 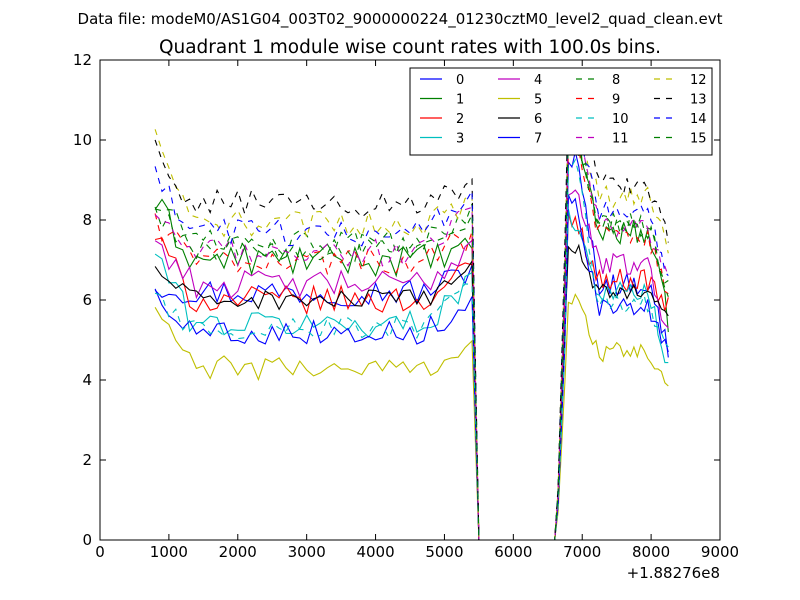 What do you see at coordinates (616, 80) in the screenshot?
I see `legend-label-8: 8` at bounding box center [616, 80].